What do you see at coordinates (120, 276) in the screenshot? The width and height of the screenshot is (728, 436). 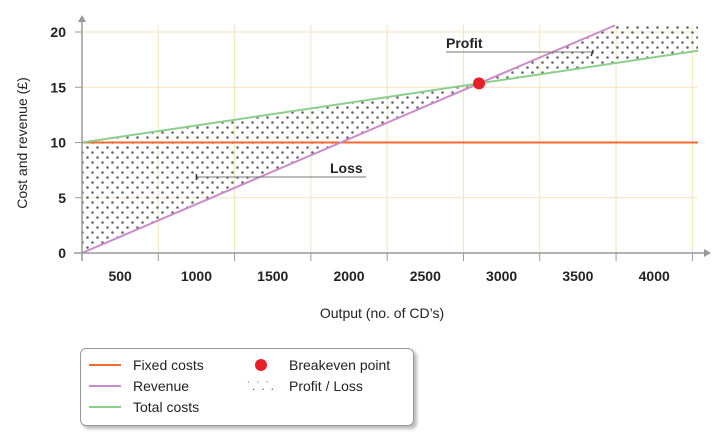 I see `x-tick-label: 500` at bounding box center [120, 276].